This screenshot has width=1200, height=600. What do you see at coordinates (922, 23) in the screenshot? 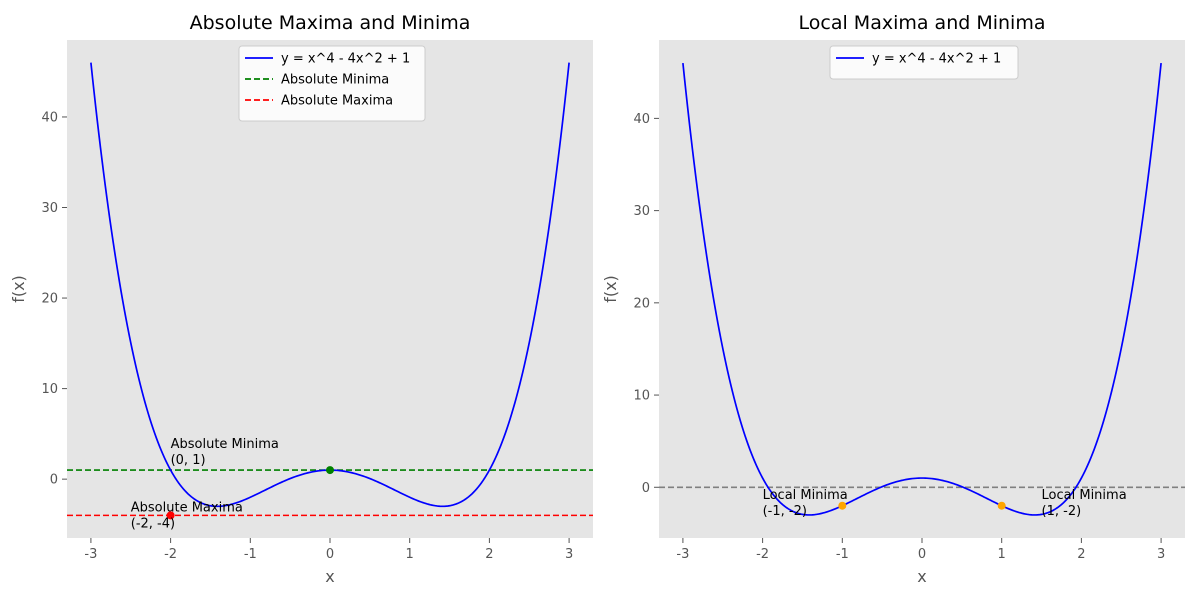
I see `chart-title: Local Maxima and Minima` at bounding box center [922, 23].